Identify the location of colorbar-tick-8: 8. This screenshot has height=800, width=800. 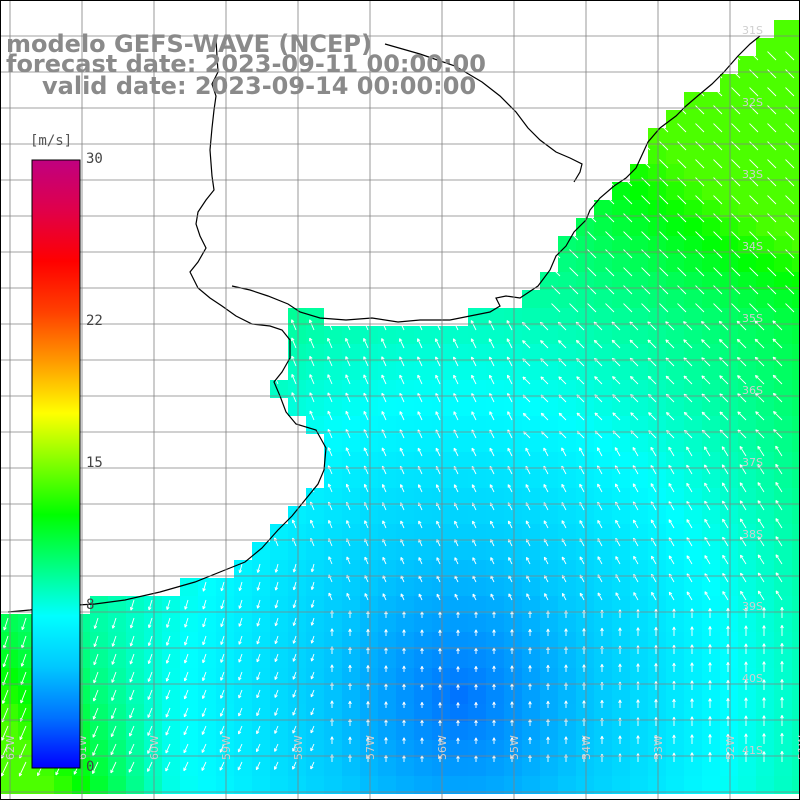
(90, 604).